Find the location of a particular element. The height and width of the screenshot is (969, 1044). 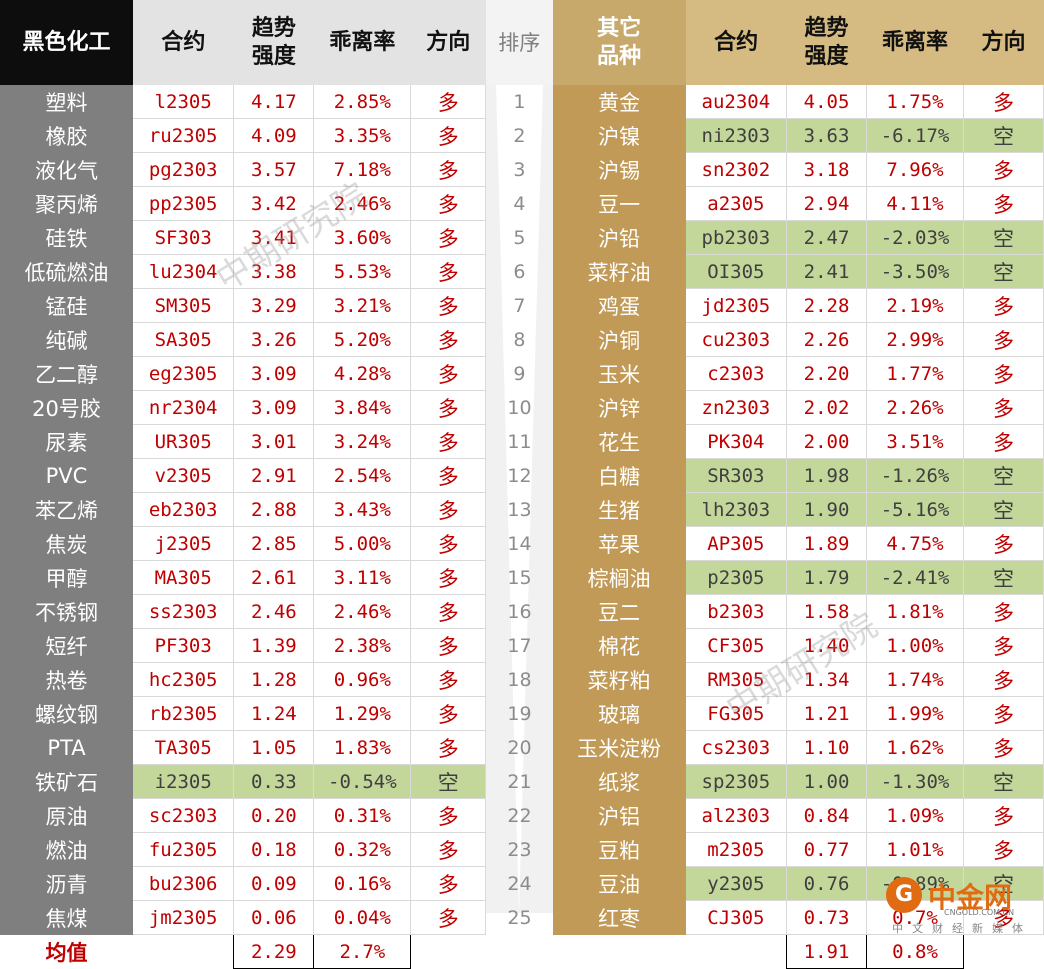

left-trend-strength: 2.61 is located at coordinates (274, 577).